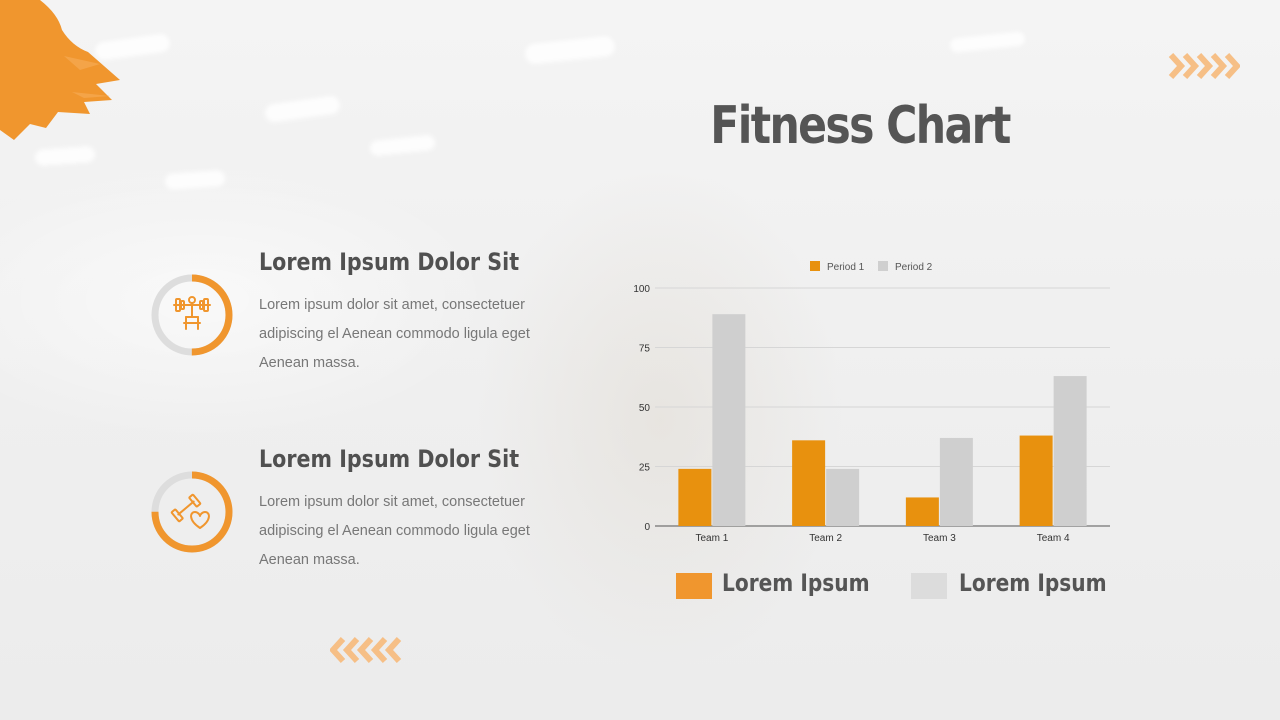 This screenshot has height=720, width=1280. What do you see at coordinates (939, 538) in the screenshot?
I see `x-tick-label: Team 3` at bounding box center [939, 538].